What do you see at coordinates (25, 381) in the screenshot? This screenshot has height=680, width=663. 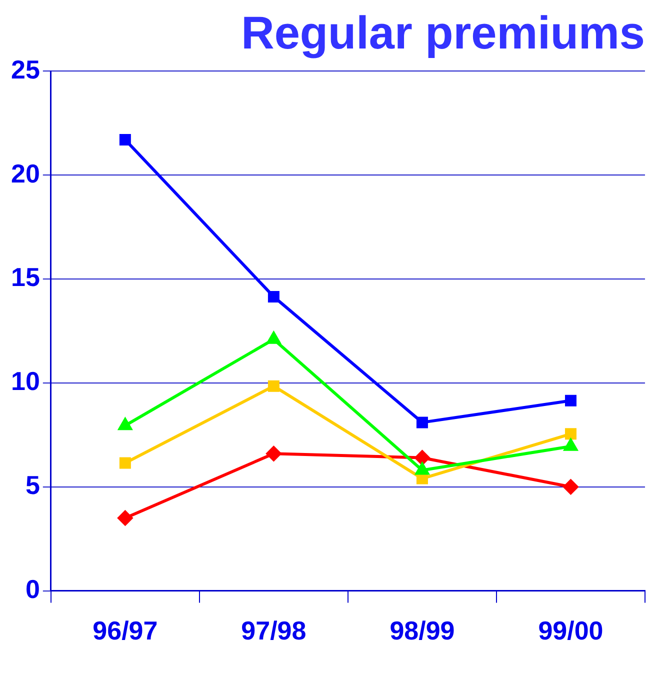 I see `y-tick-label: 10` at bounding box center [25, 381].